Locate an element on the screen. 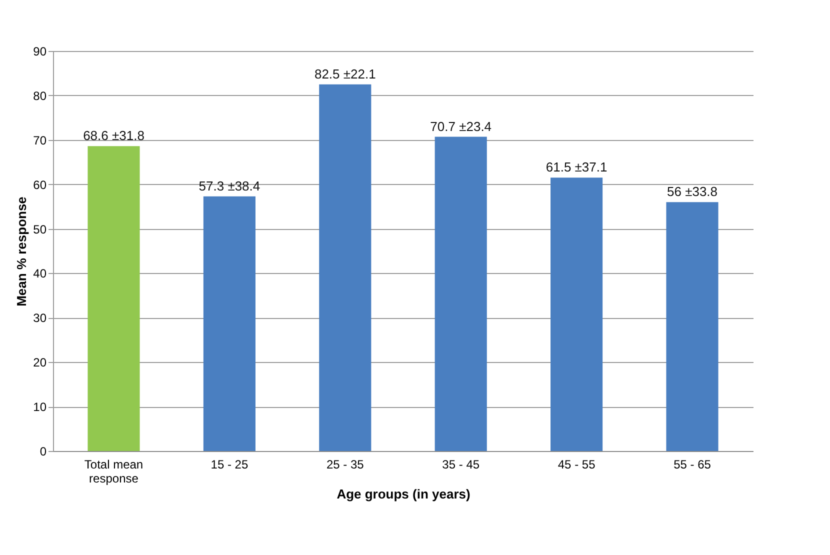  data-label: 70.7 ±23.4 is located at coordinates (461, 126).